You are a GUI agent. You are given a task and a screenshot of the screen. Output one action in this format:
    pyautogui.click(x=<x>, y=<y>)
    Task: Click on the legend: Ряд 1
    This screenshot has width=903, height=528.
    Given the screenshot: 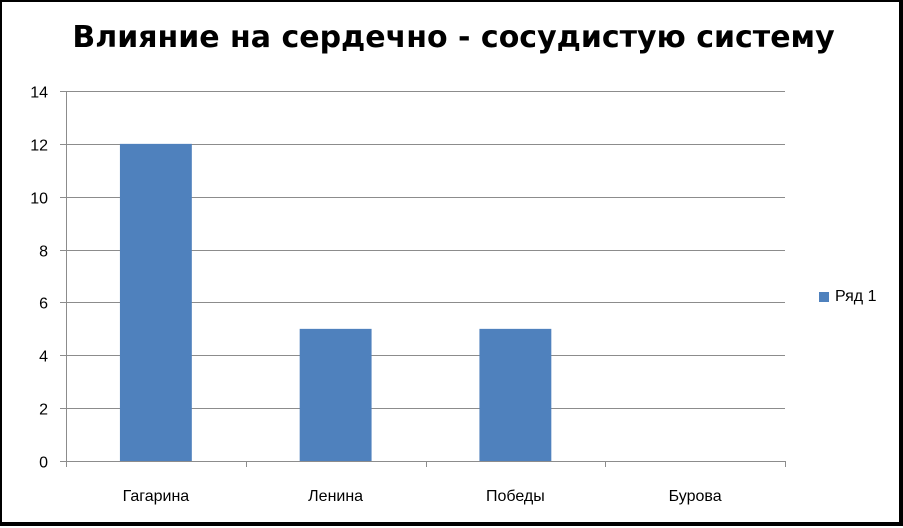 What is the action you would take?
    pyautogui.click(x=847, y=297)
    